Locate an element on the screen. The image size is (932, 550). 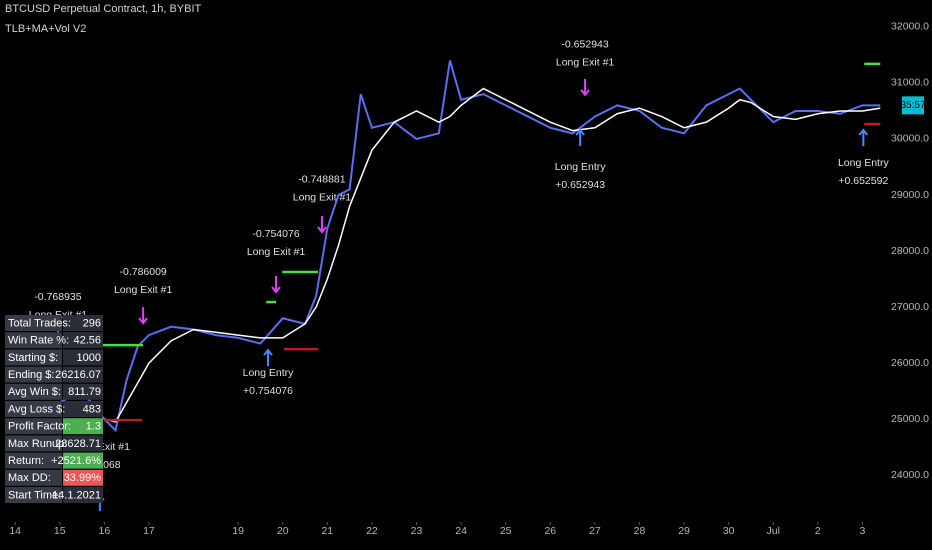
stat-value: 42.56 is located at coordinates (87, 341).